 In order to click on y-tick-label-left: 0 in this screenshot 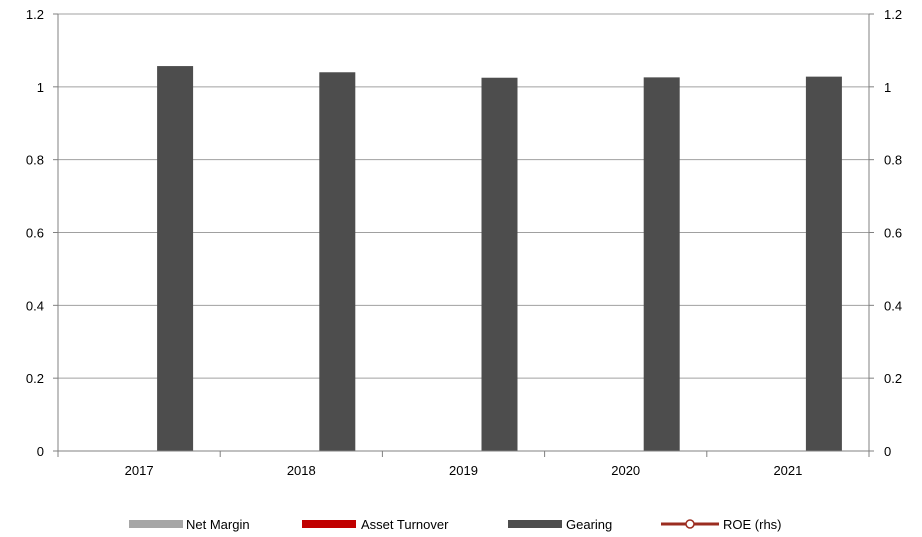, I will do `click(40, 451)`.